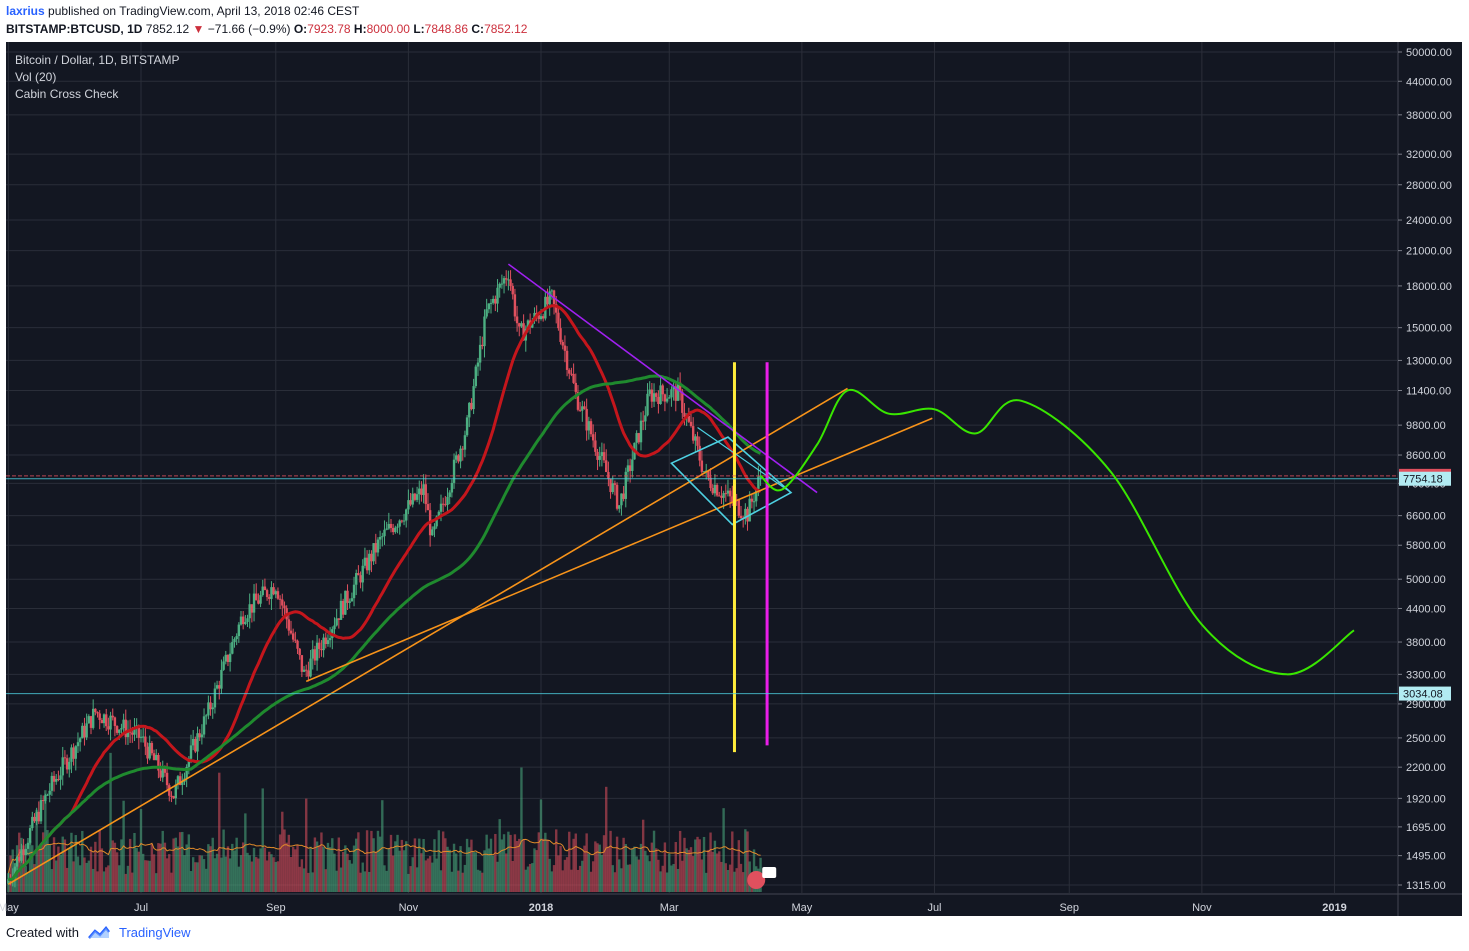 This screenshot has width=1469, height=951. Describe the element at coordinates (1426, 886) in the screenshot. I see `price-tick-label: 1315.00` at that location.